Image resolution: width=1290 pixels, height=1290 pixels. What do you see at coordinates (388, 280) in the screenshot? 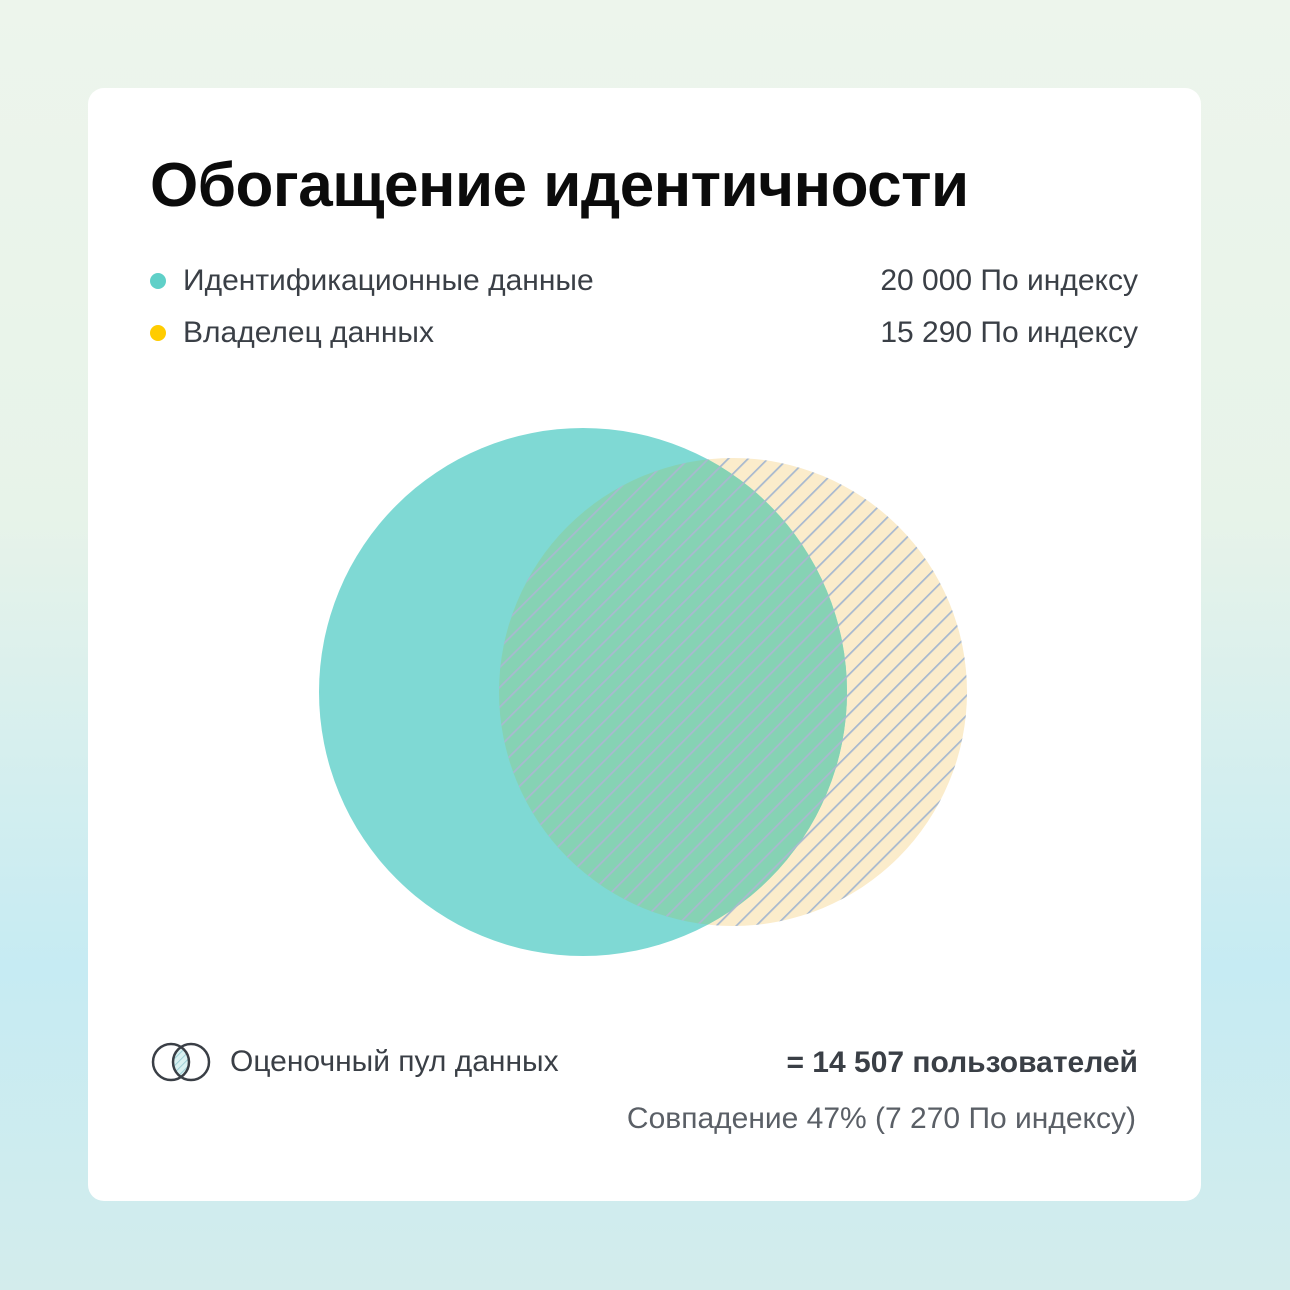
I see `legend-label-identity-data: Идентификационные данные` at bounding box center [388, 280].